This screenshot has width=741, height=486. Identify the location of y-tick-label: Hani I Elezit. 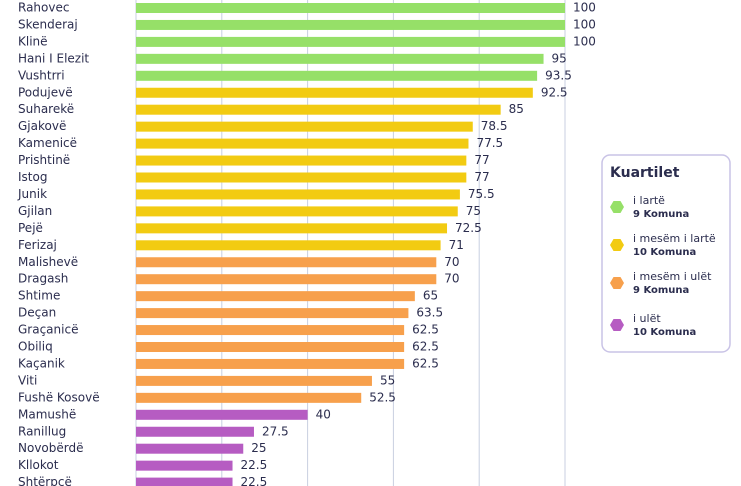
(53, 58).